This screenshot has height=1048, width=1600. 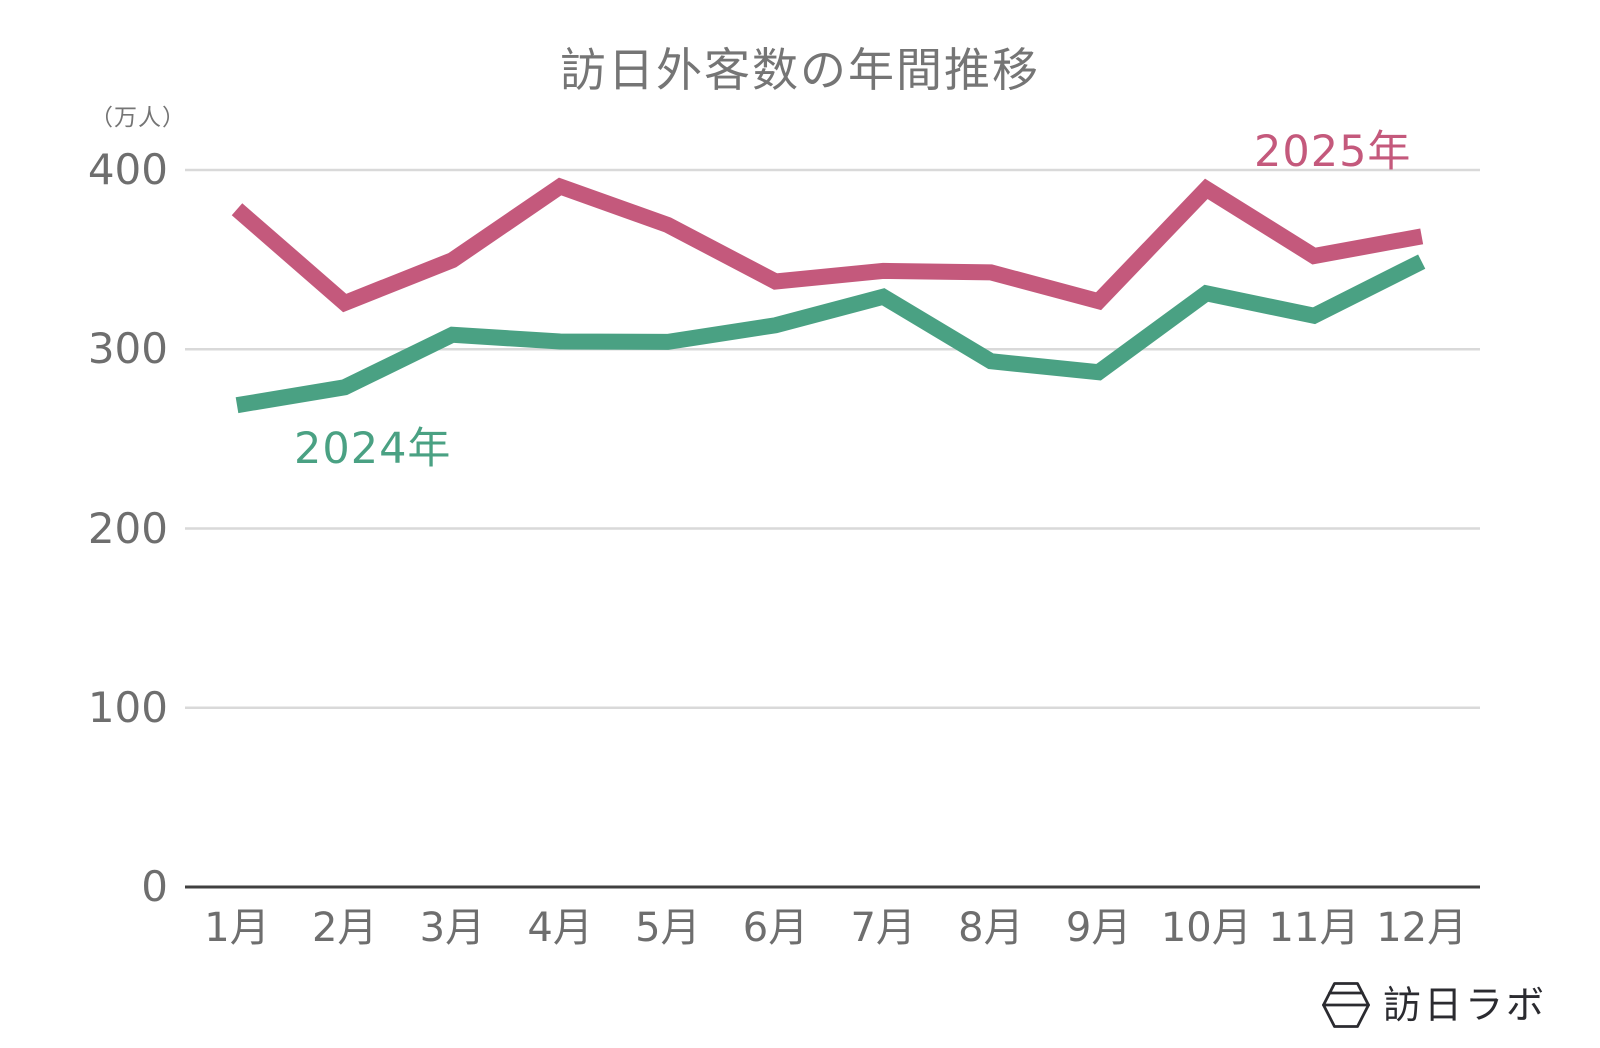 I want to click on x-tick-label-8: 8月, so click(x=991, y=928).